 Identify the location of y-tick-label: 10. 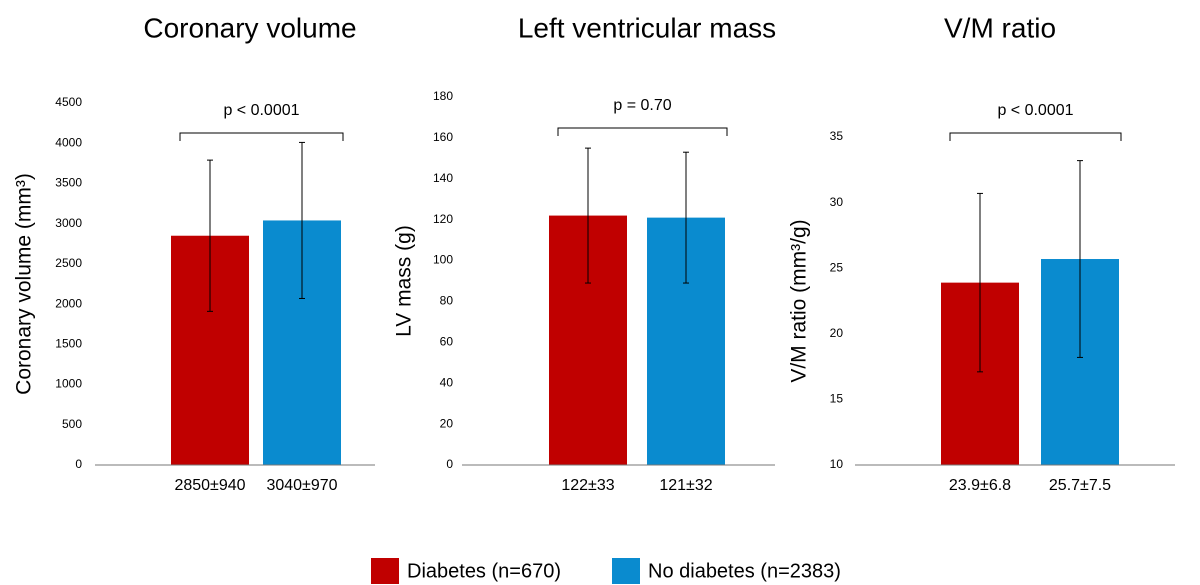
(837, 464).